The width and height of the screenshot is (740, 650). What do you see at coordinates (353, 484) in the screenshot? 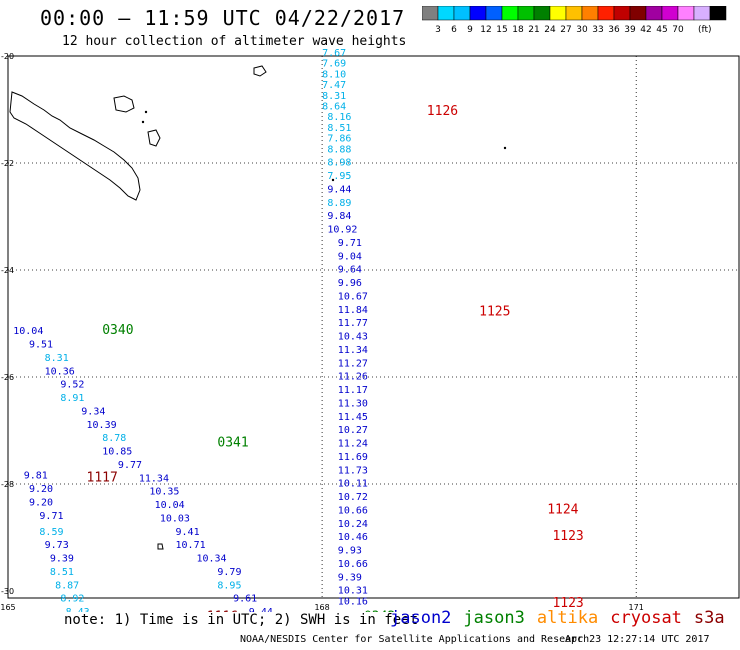
I see `wave-height-label: 10.11` at bounding box center [353, 484].